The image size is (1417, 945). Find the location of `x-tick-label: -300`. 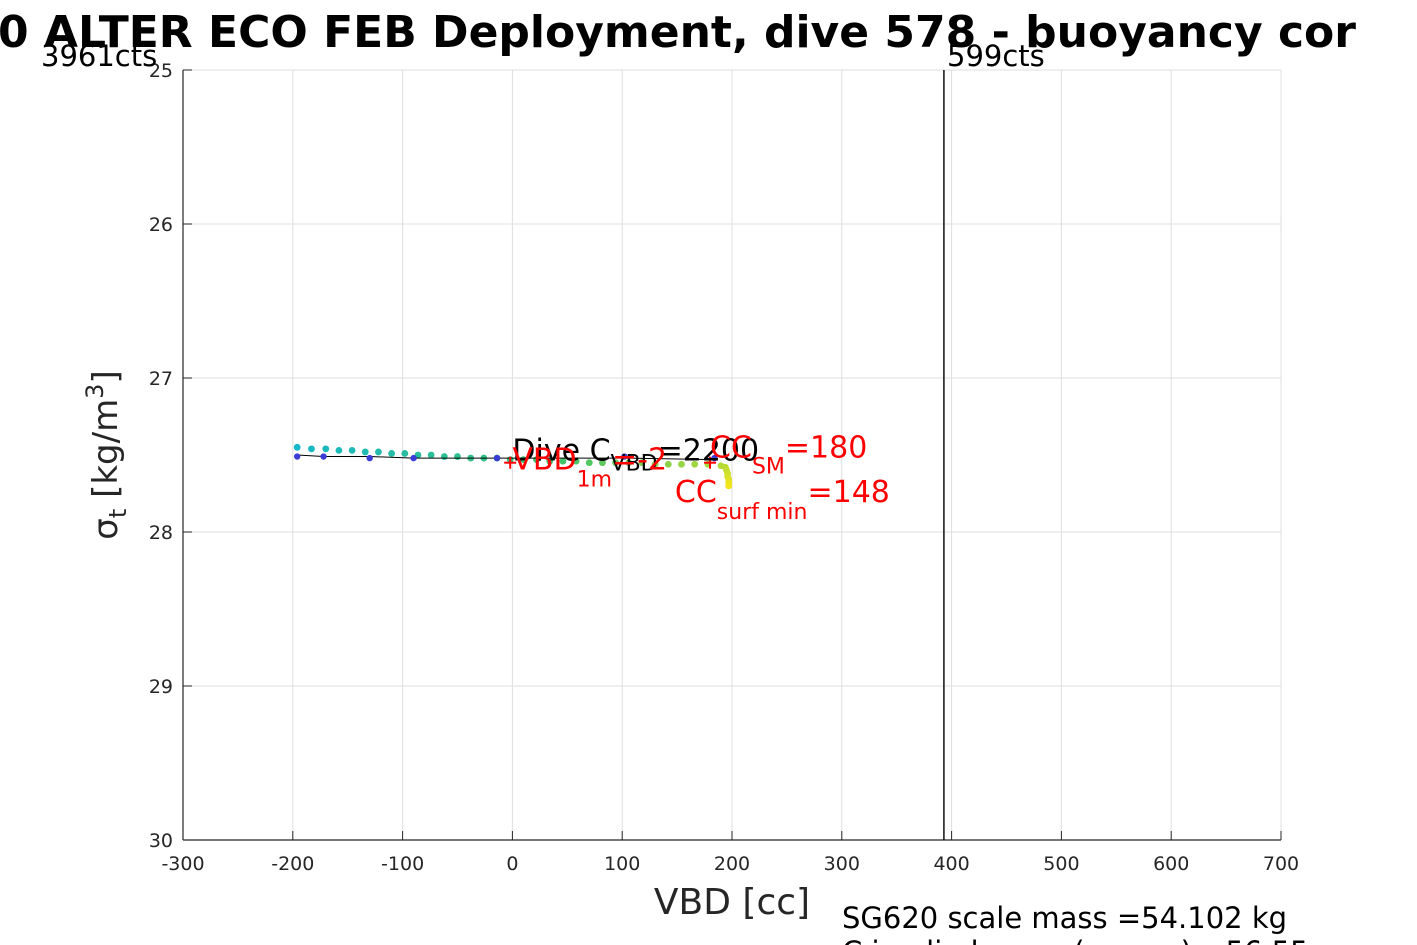

x-tick-label: -300 is located at coordinates (182, 864).